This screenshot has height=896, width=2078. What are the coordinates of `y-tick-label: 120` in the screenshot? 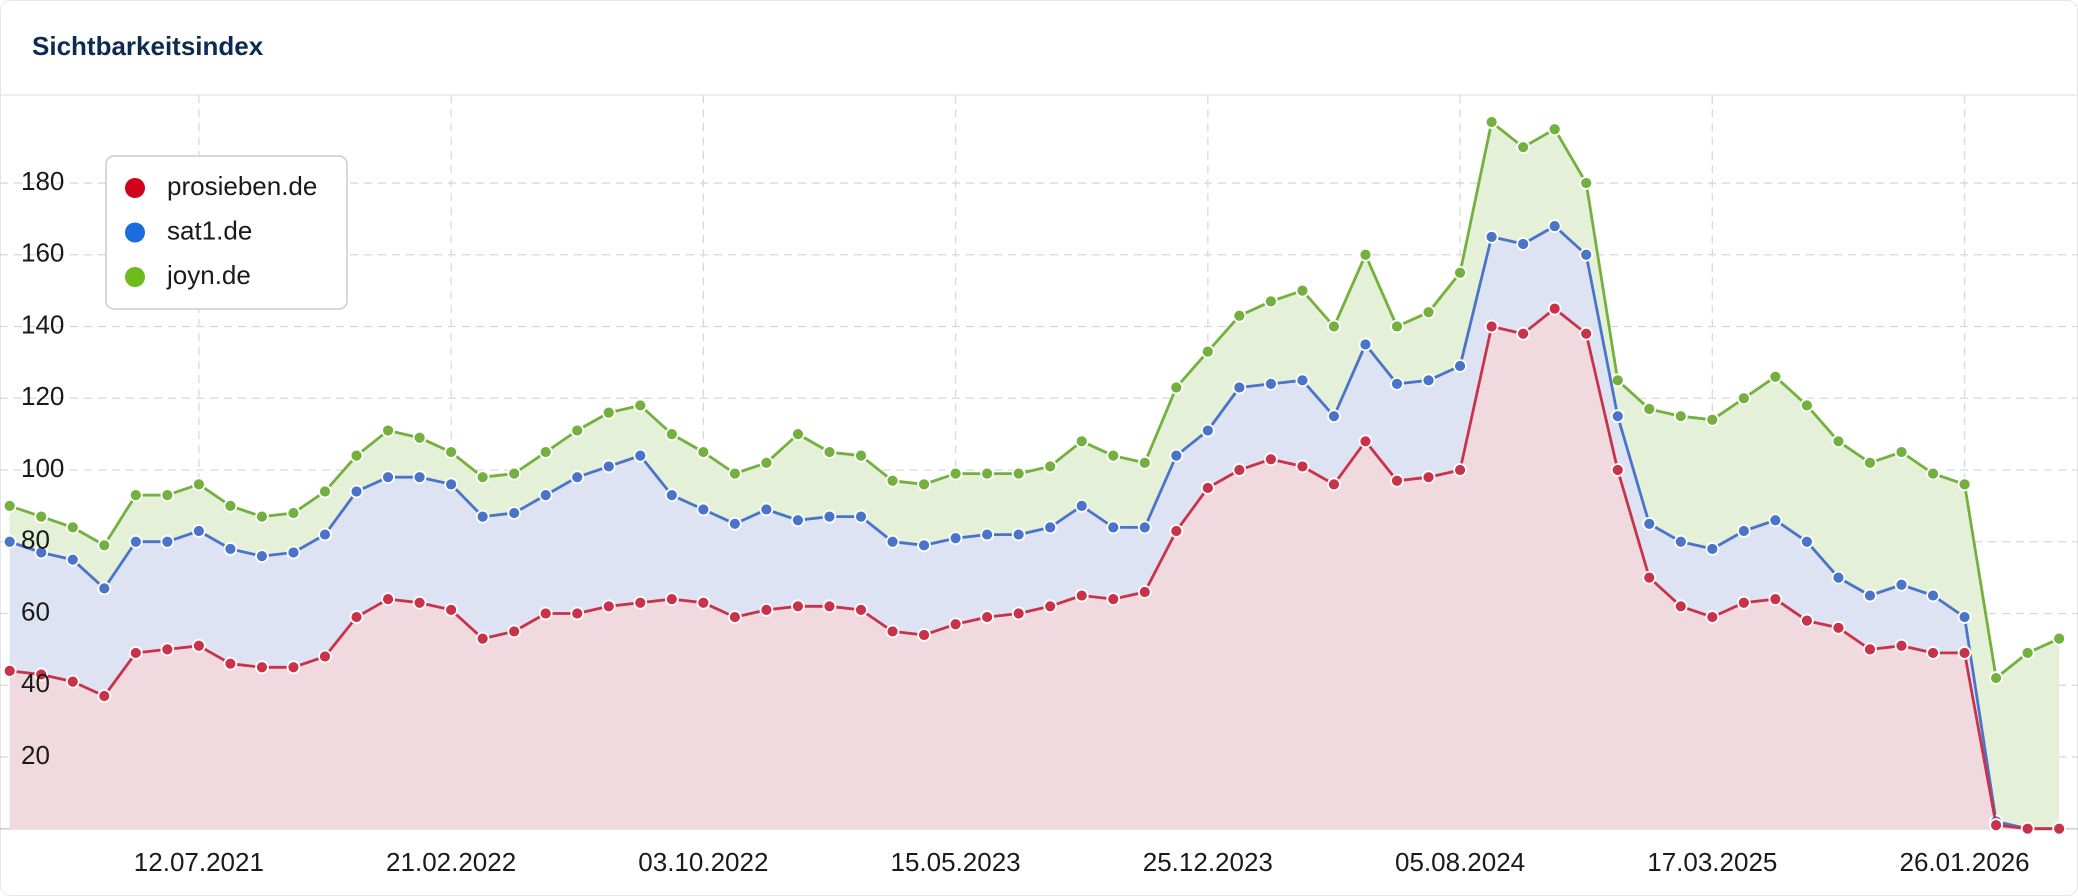 It's located at (42, 396).